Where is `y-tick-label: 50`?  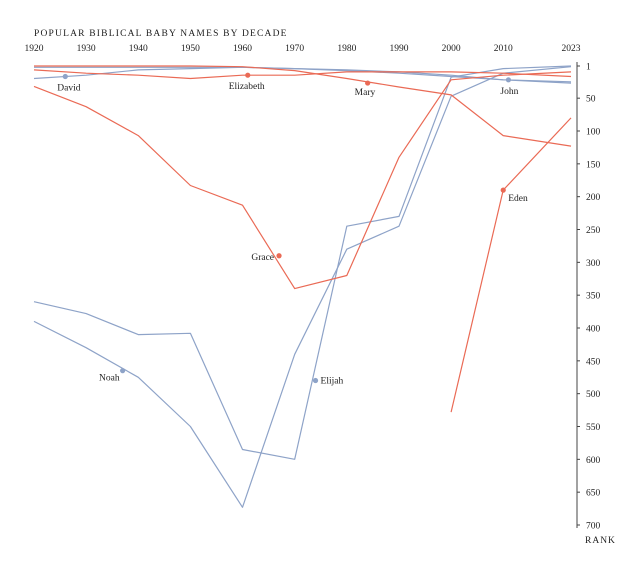
y-tick-label: 50 is located at coordinates (591, 100).